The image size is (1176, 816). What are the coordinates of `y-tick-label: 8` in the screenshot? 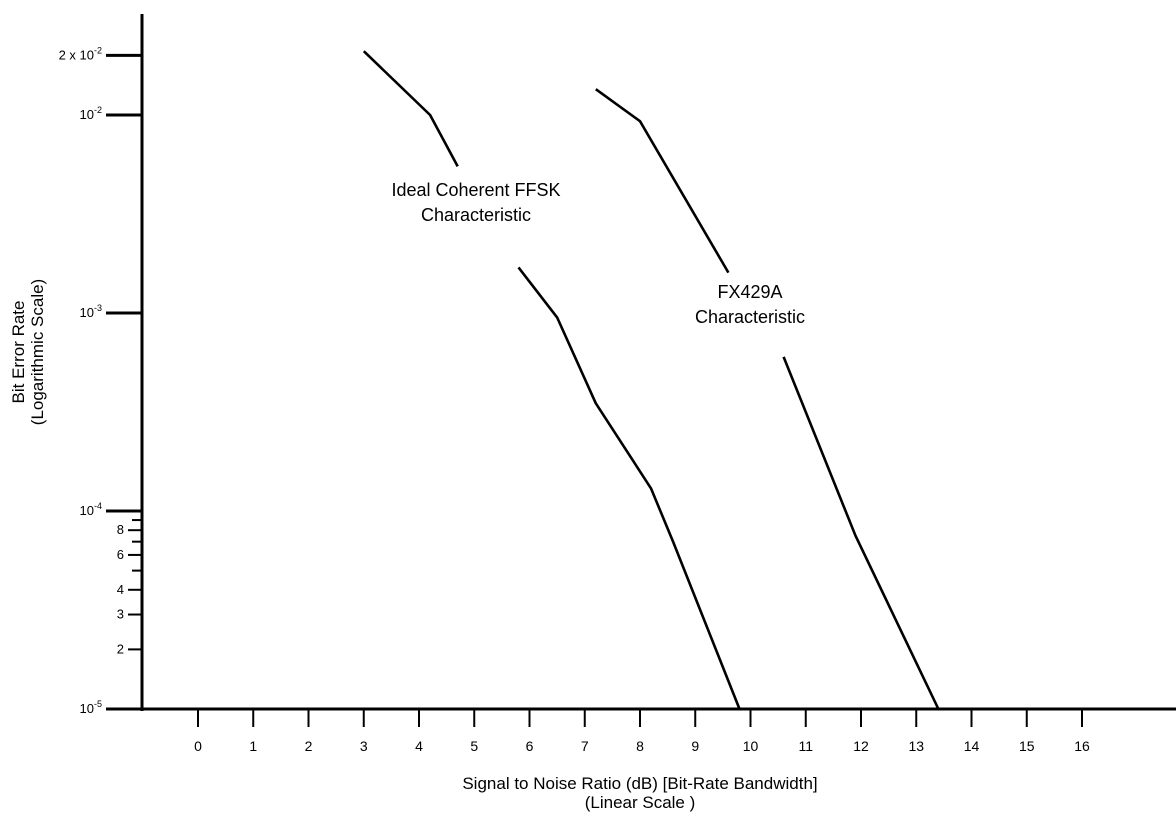 It's located at (120, 529).